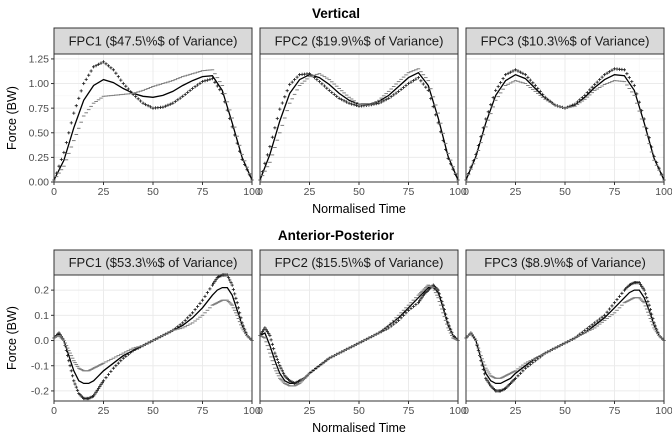 The height and width of the screenshot is (443, 672). I want to click on y-tick-label: 1.25, so click(39, 60).